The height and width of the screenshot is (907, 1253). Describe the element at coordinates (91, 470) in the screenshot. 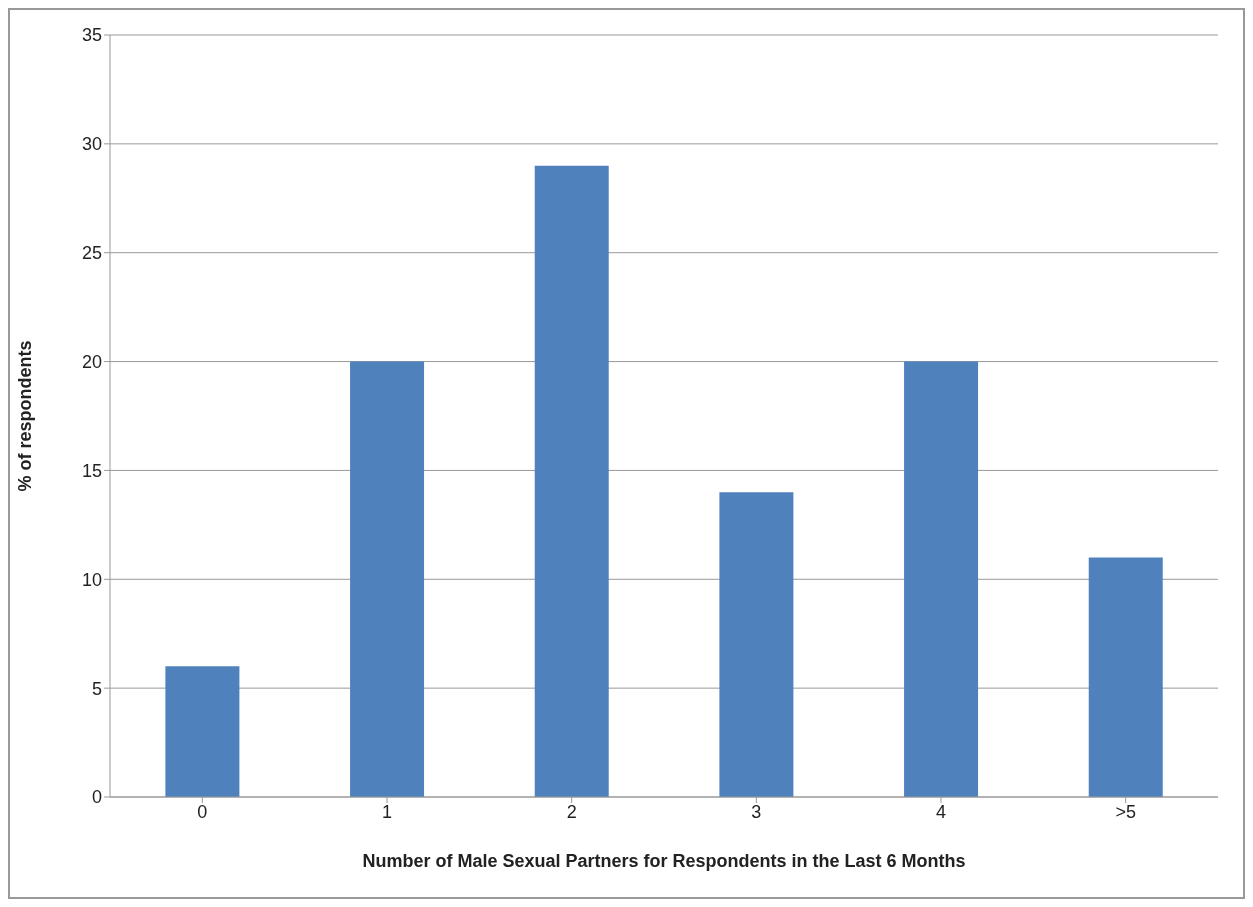

I see `y-tick-label: 15` at that location.